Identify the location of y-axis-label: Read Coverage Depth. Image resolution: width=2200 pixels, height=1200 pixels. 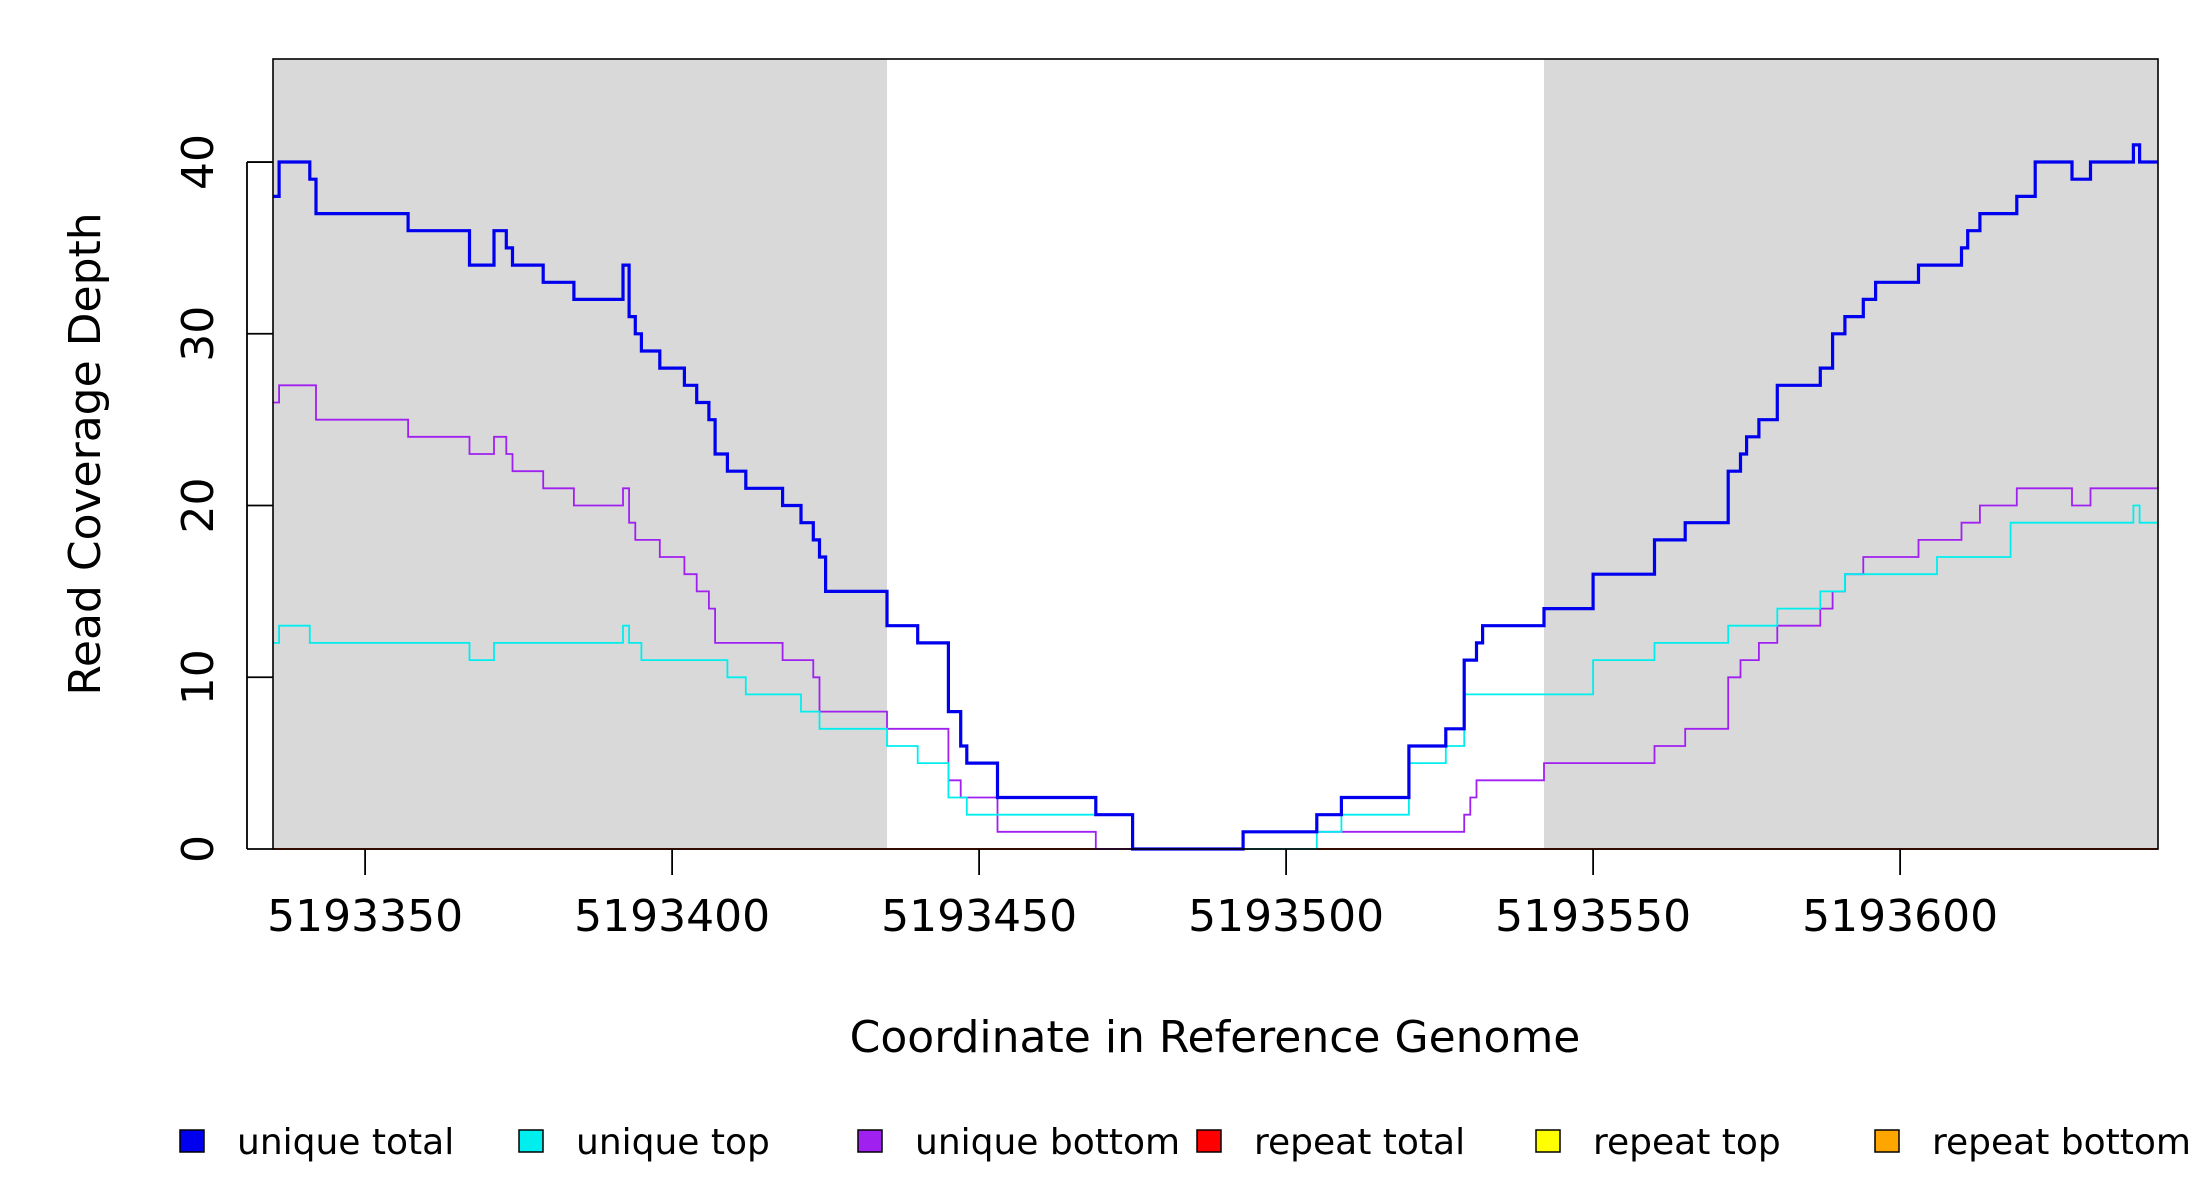
(85, 453).